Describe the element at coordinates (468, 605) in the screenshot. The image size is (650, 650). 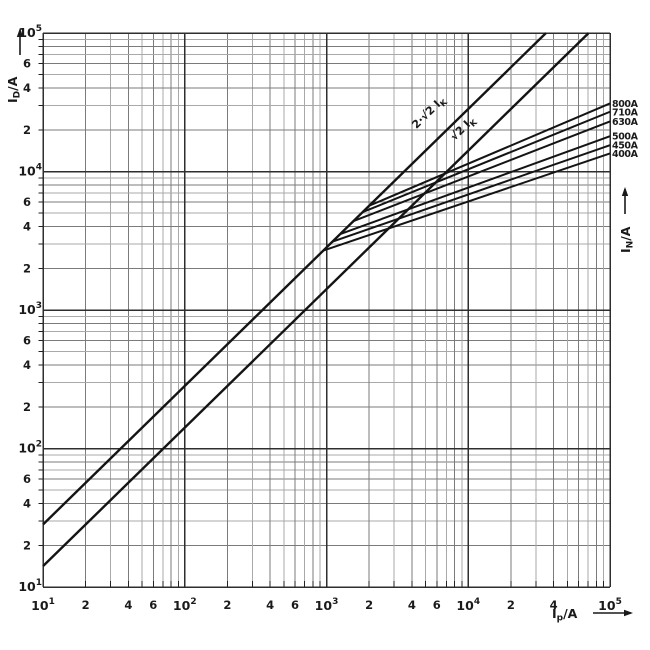
I see `x-tick-decade-label: 10⁴` at that location.